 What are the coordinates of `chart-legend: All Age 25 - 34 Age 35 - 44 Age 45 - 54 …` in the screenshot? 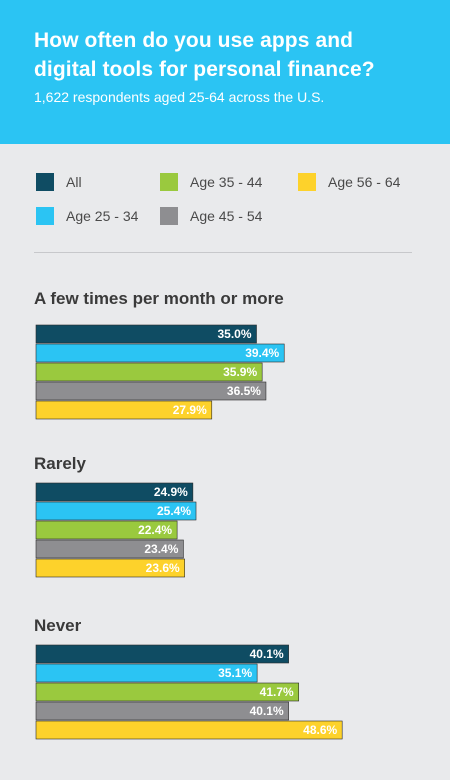 It's located at (231, 202).